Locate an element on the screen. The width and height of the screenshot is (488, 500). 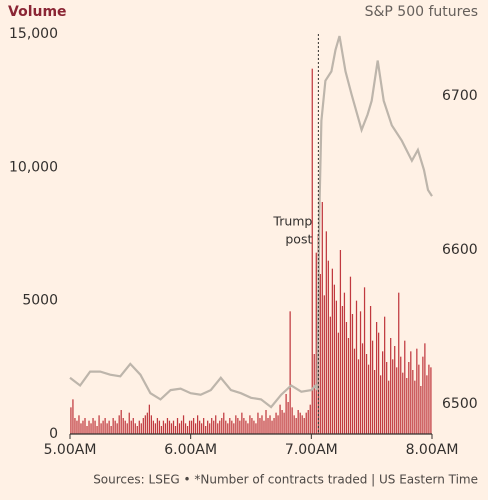
y-tick-label: 0 is located at coordinates (53, 434).